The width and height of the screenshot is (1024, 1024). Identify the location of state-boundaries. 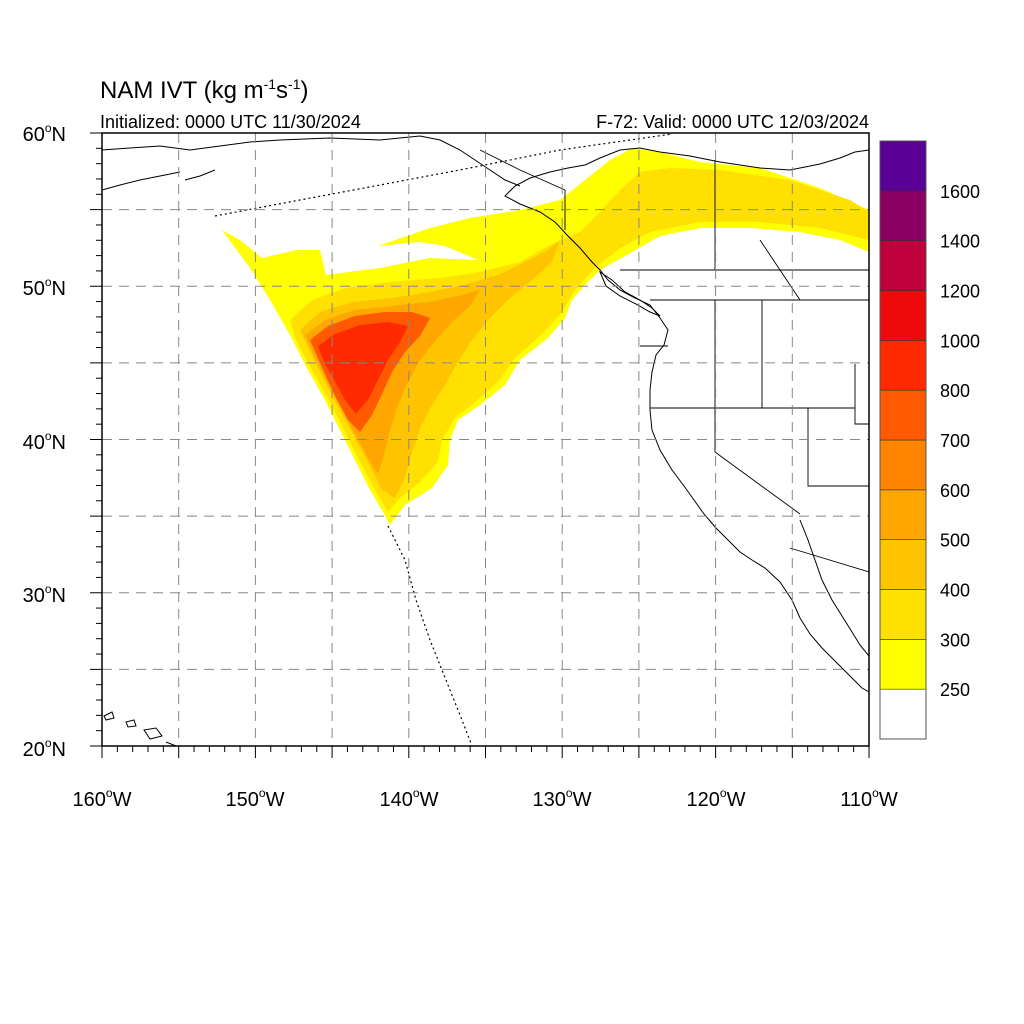
(754, 436).